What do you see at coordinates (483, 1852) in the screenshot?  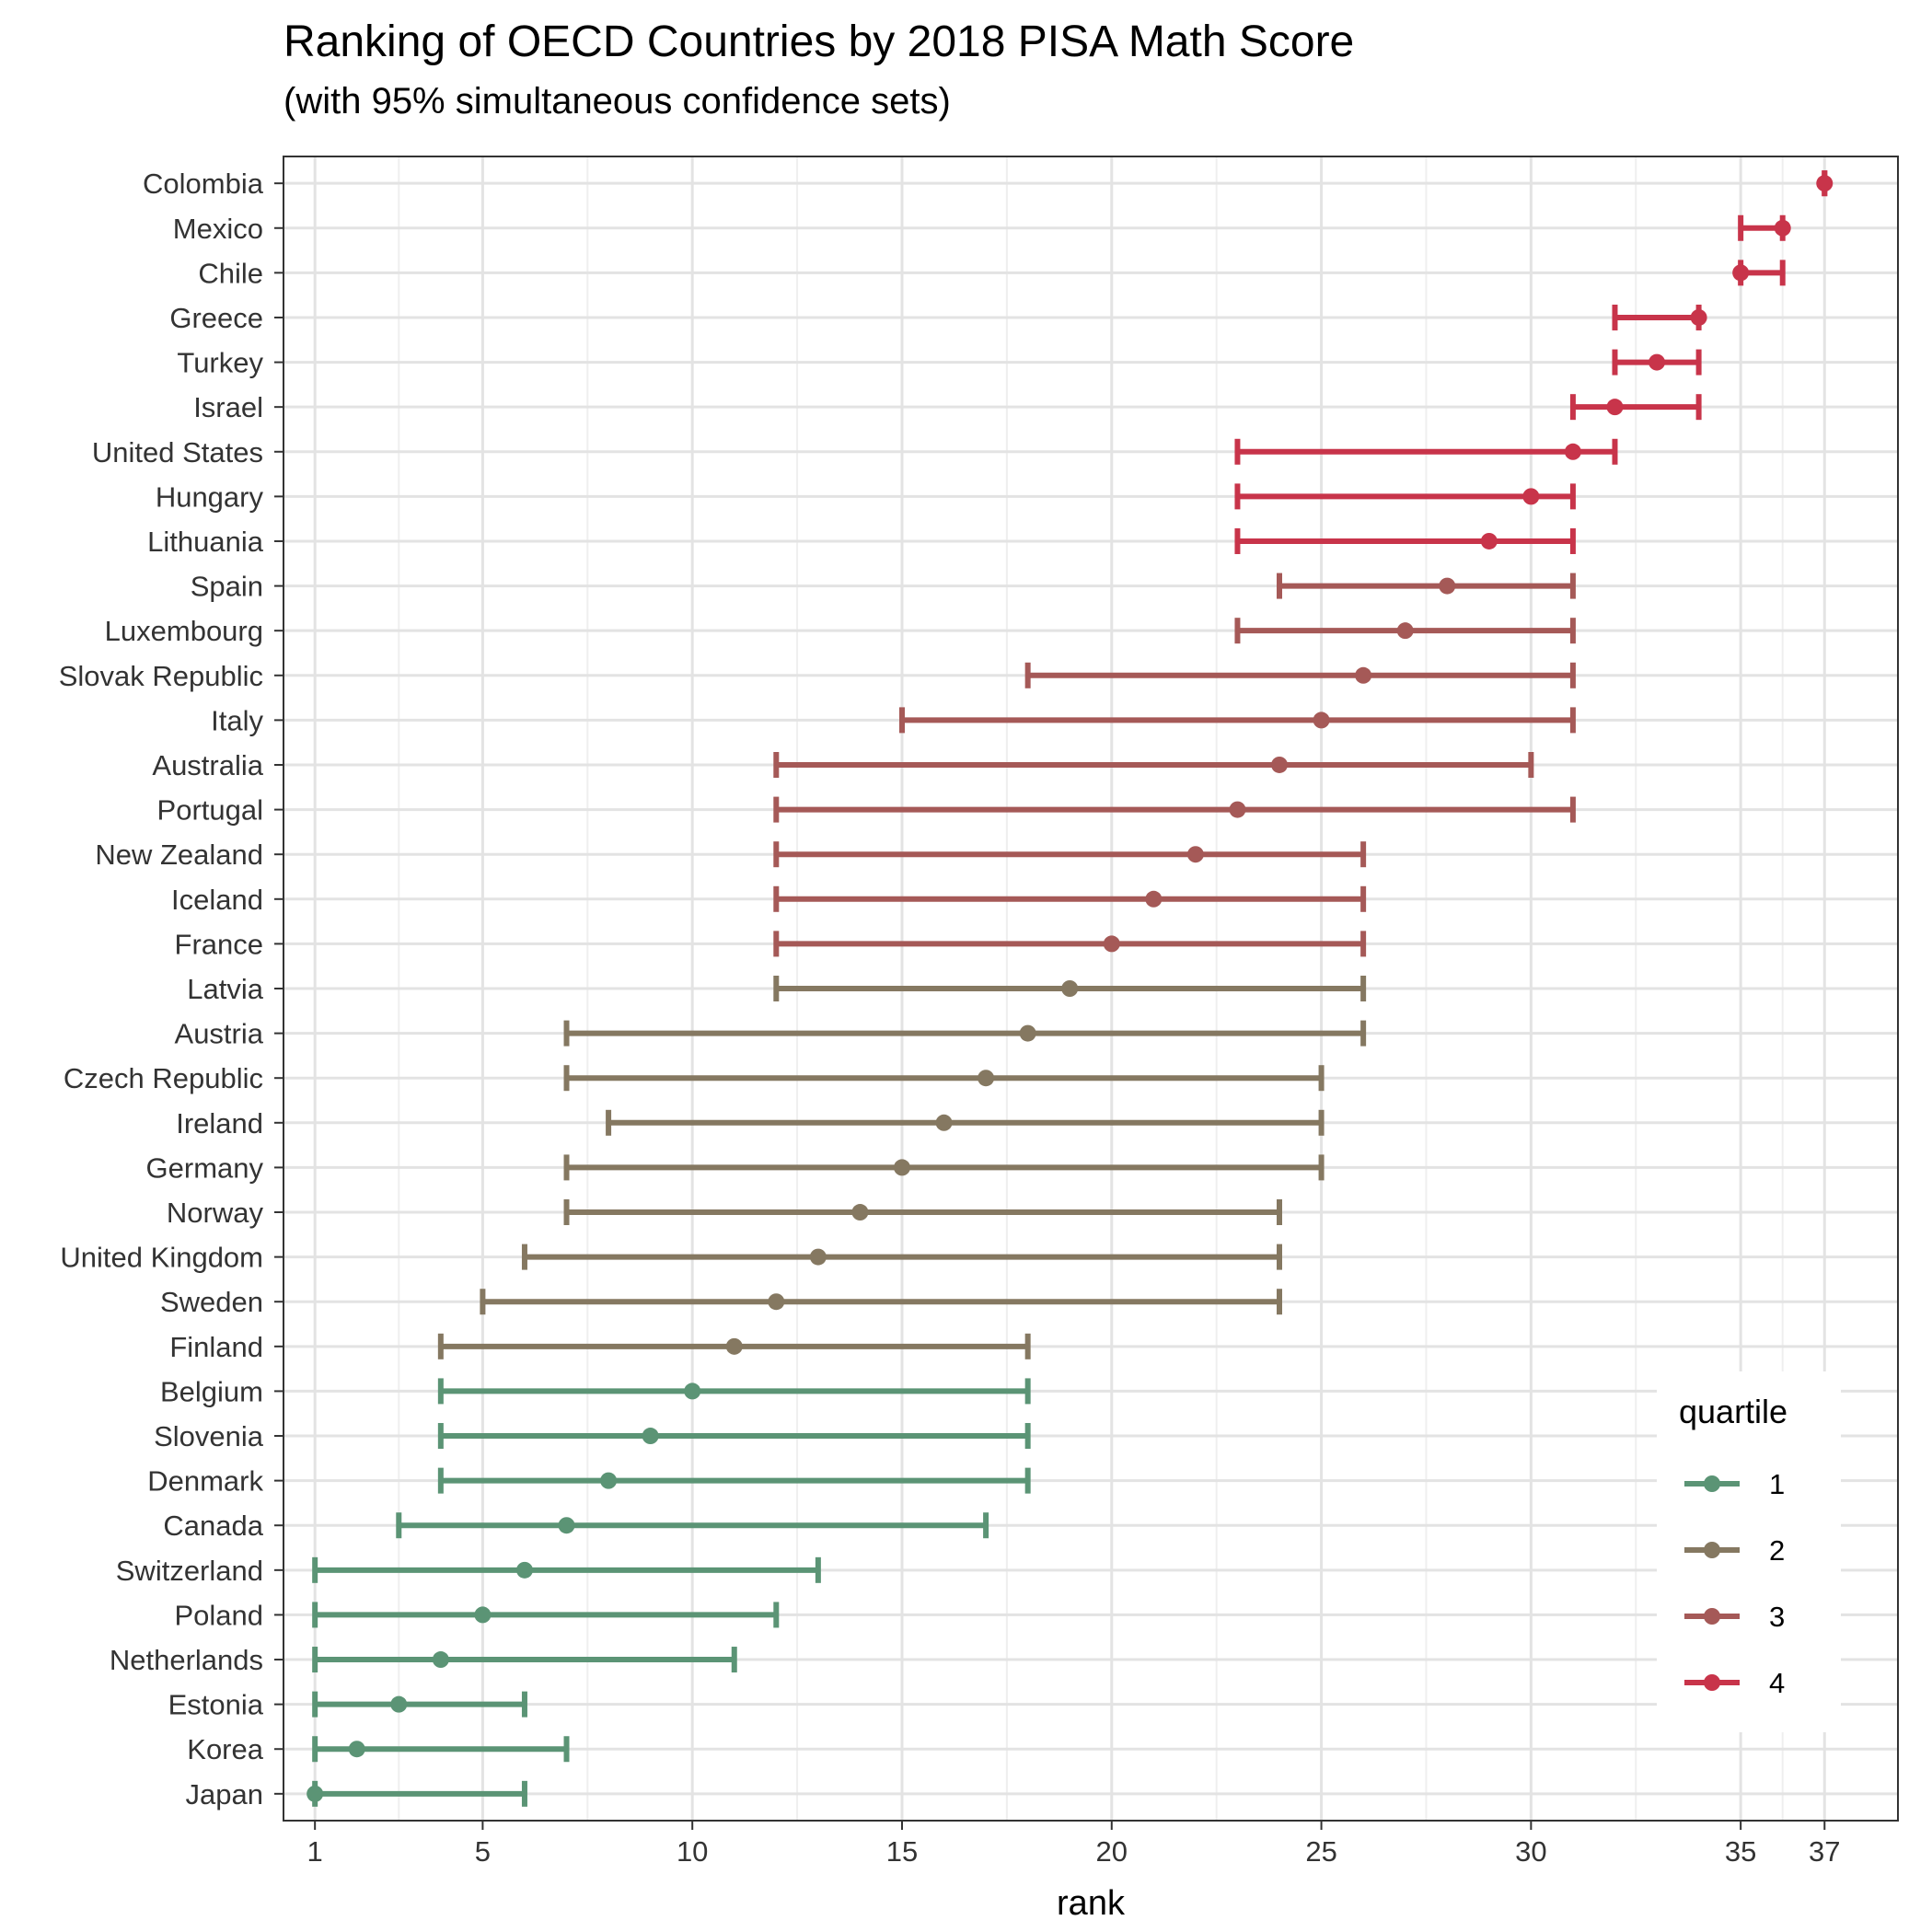 I see `x-tick-label: 5` at bounding box center [483, 1852].